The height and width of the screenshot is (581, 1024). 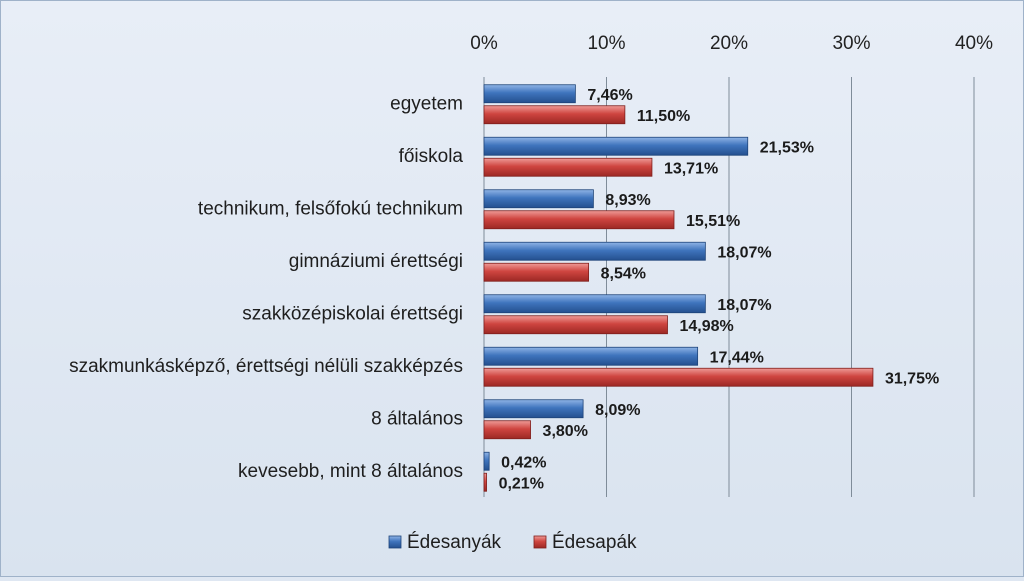 I want to click on data-label: 3,80%, so click(x=565, y=431).